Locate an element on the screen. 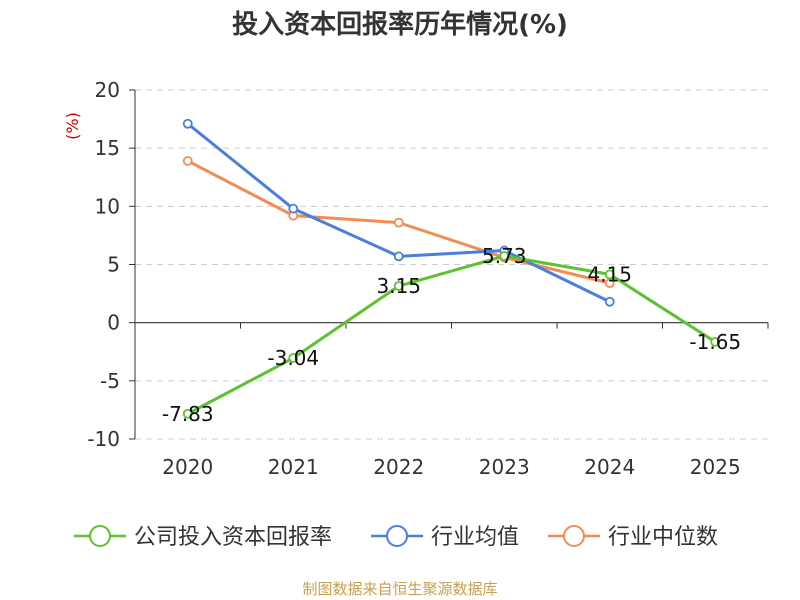  y-tick-label: 5 is located at coordinates (113, 265).